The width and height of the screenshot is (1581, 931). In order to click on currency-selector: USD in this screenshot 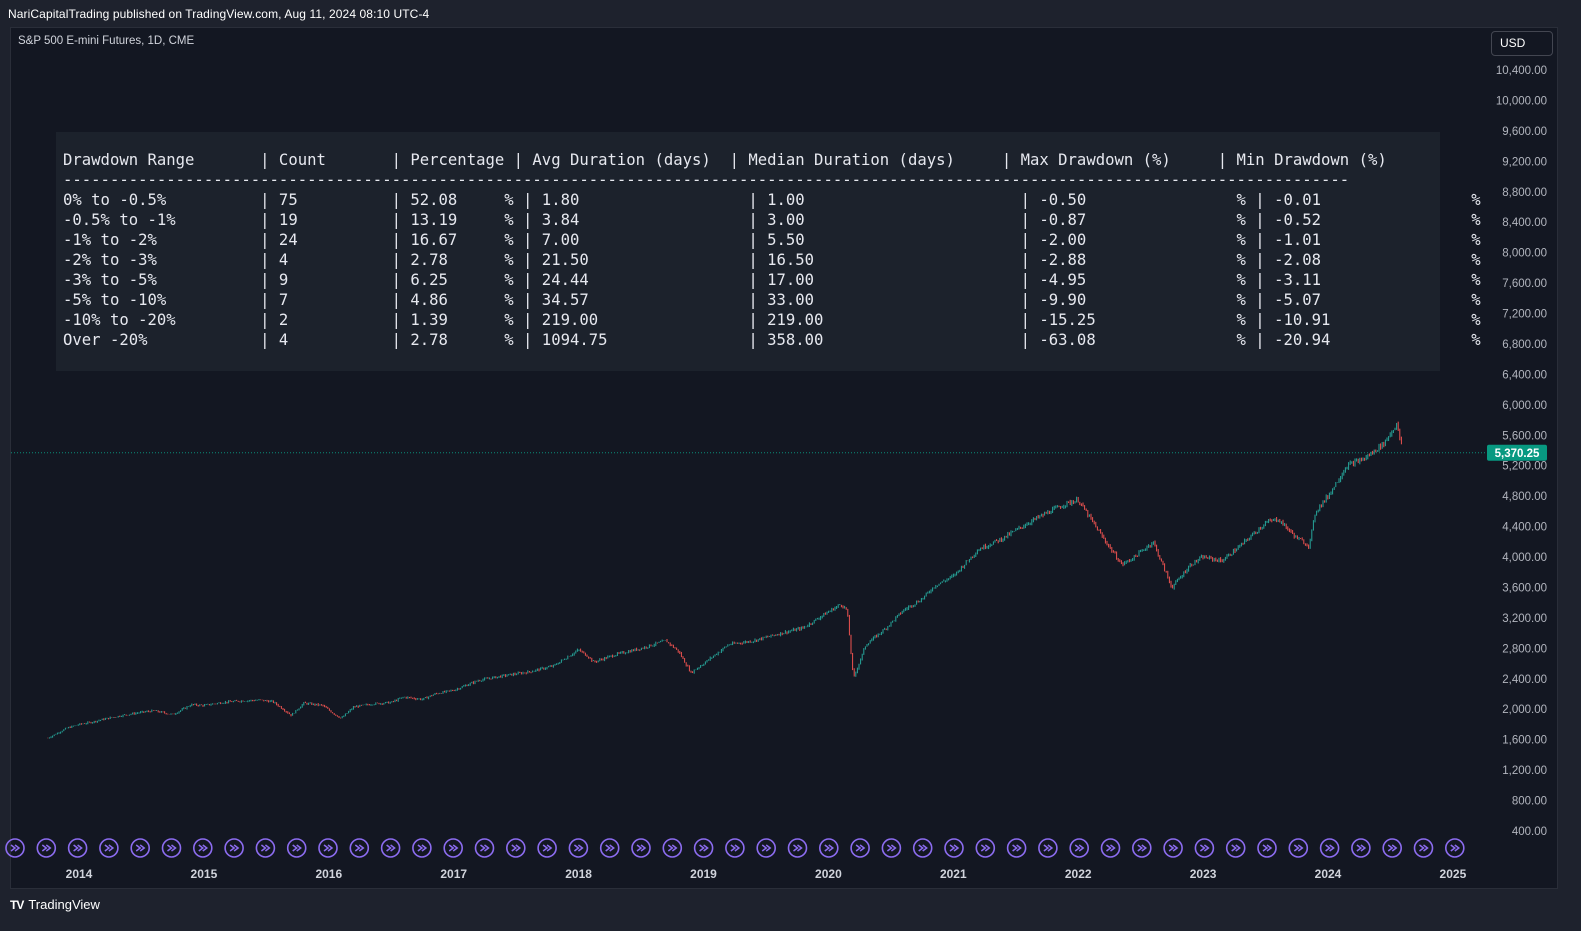, I will do `click(1522, 43)`.